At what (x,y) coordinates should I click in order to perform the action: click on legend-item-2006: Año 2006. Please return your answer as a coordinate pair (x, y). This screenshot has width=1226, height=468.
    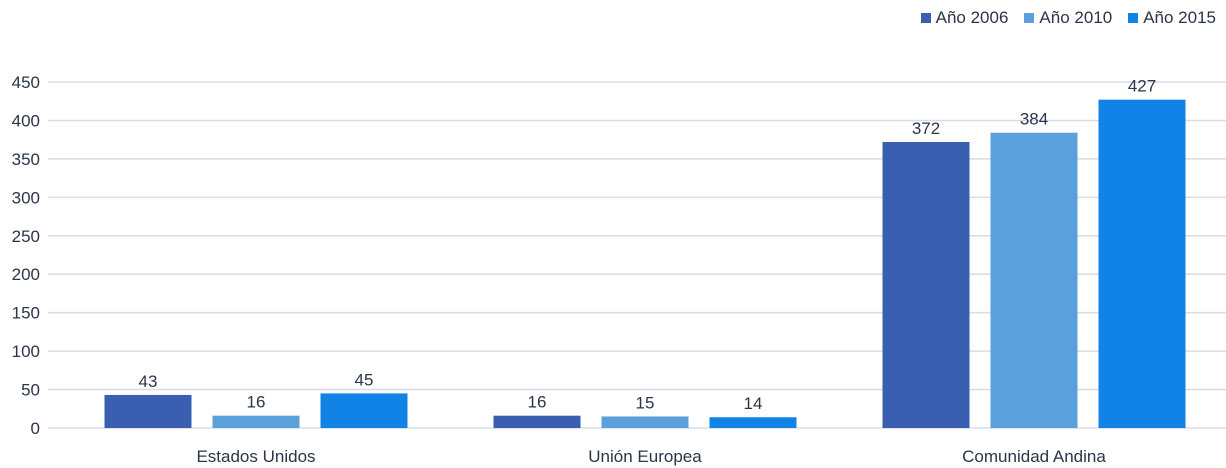
    Looking at the image, I should click on (964, 18).